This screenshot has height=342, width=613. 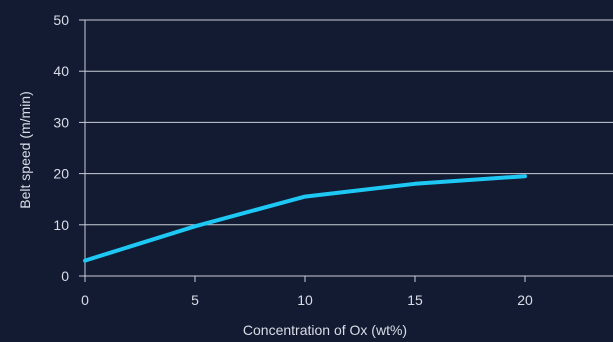 I want to click on y-tick-label-50: 50, so click(x=61, y=20).